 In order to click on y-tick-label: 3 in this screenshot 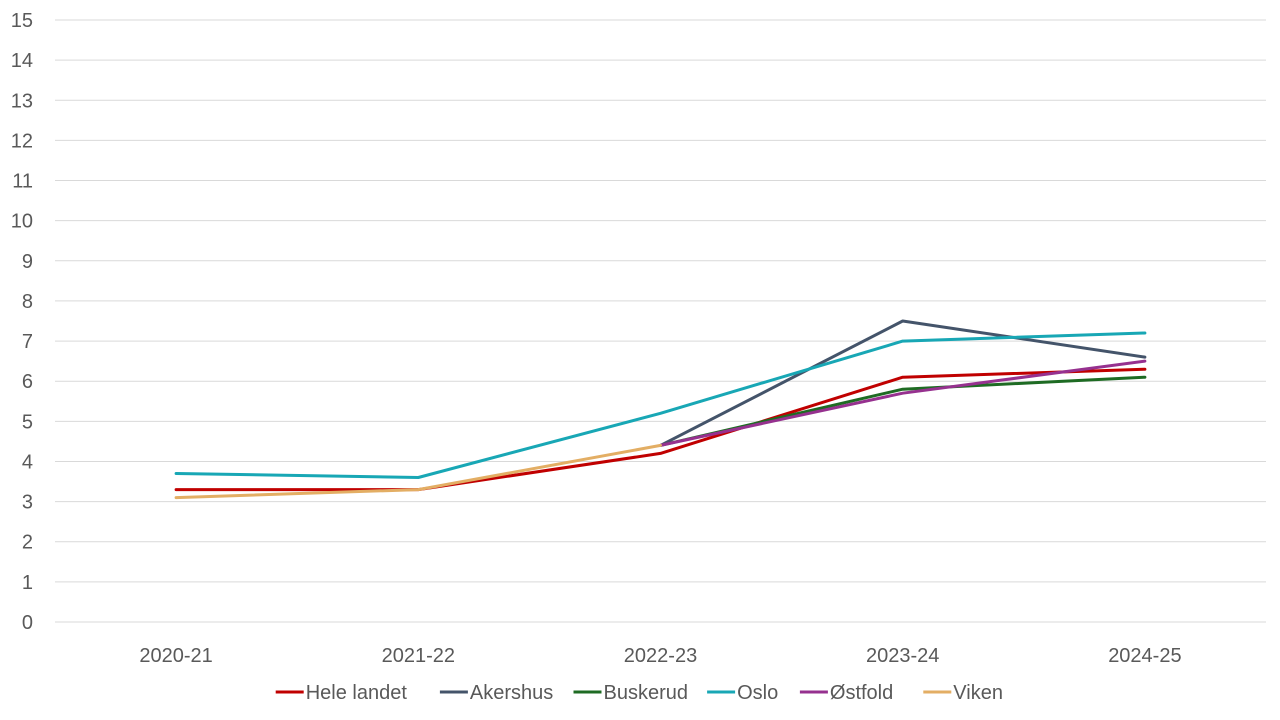, I will do `click(27, 503)`.